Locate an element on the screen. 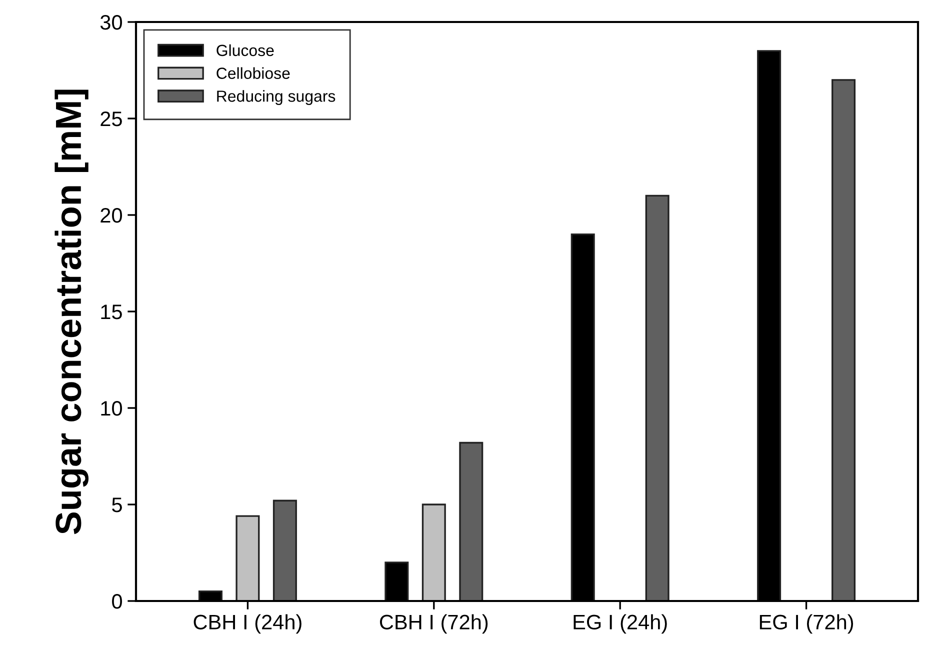 This screenshot has height=666, width=934. legend-label: Glucose is located at coordinates (245, 50).